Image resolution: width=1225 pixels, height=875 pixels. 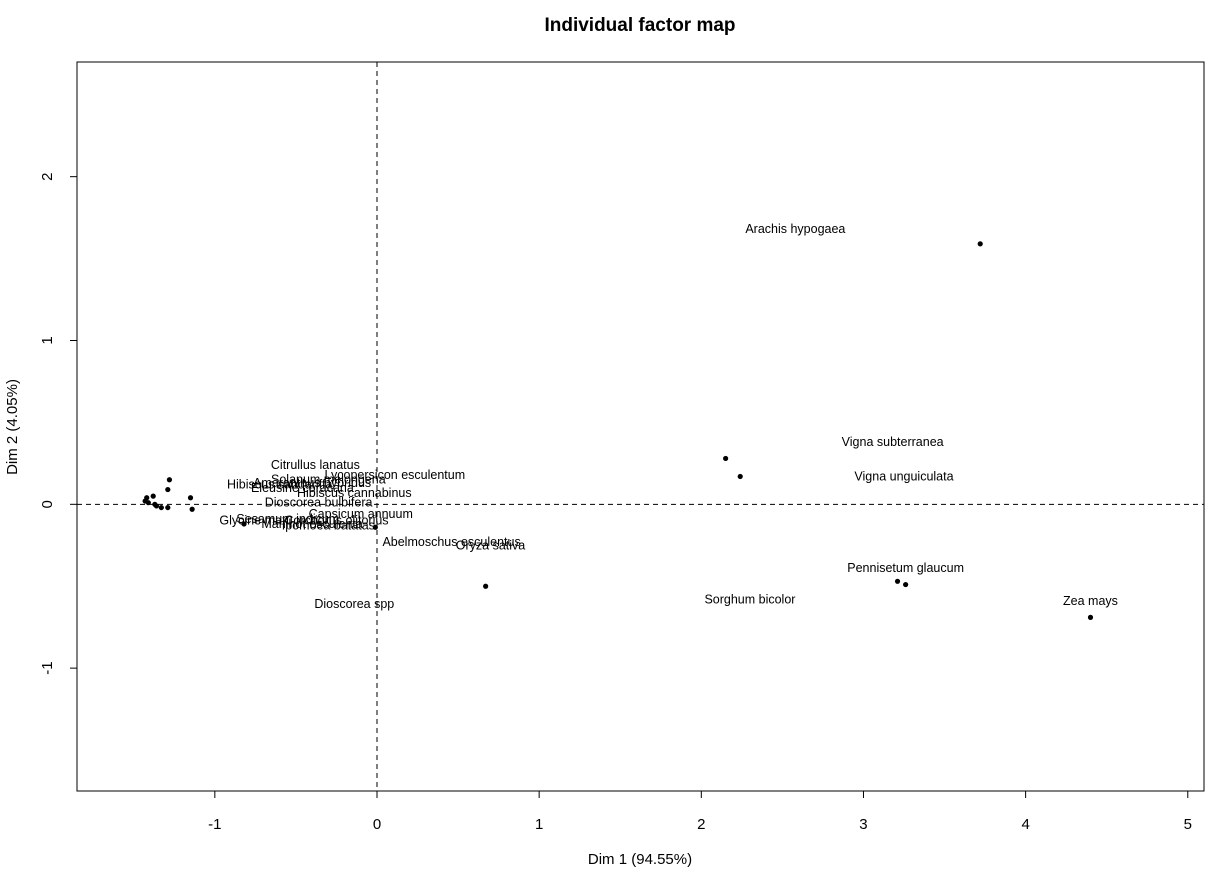 I want to click on point-label: Manihot esculenta, so click(x=312, y=524).